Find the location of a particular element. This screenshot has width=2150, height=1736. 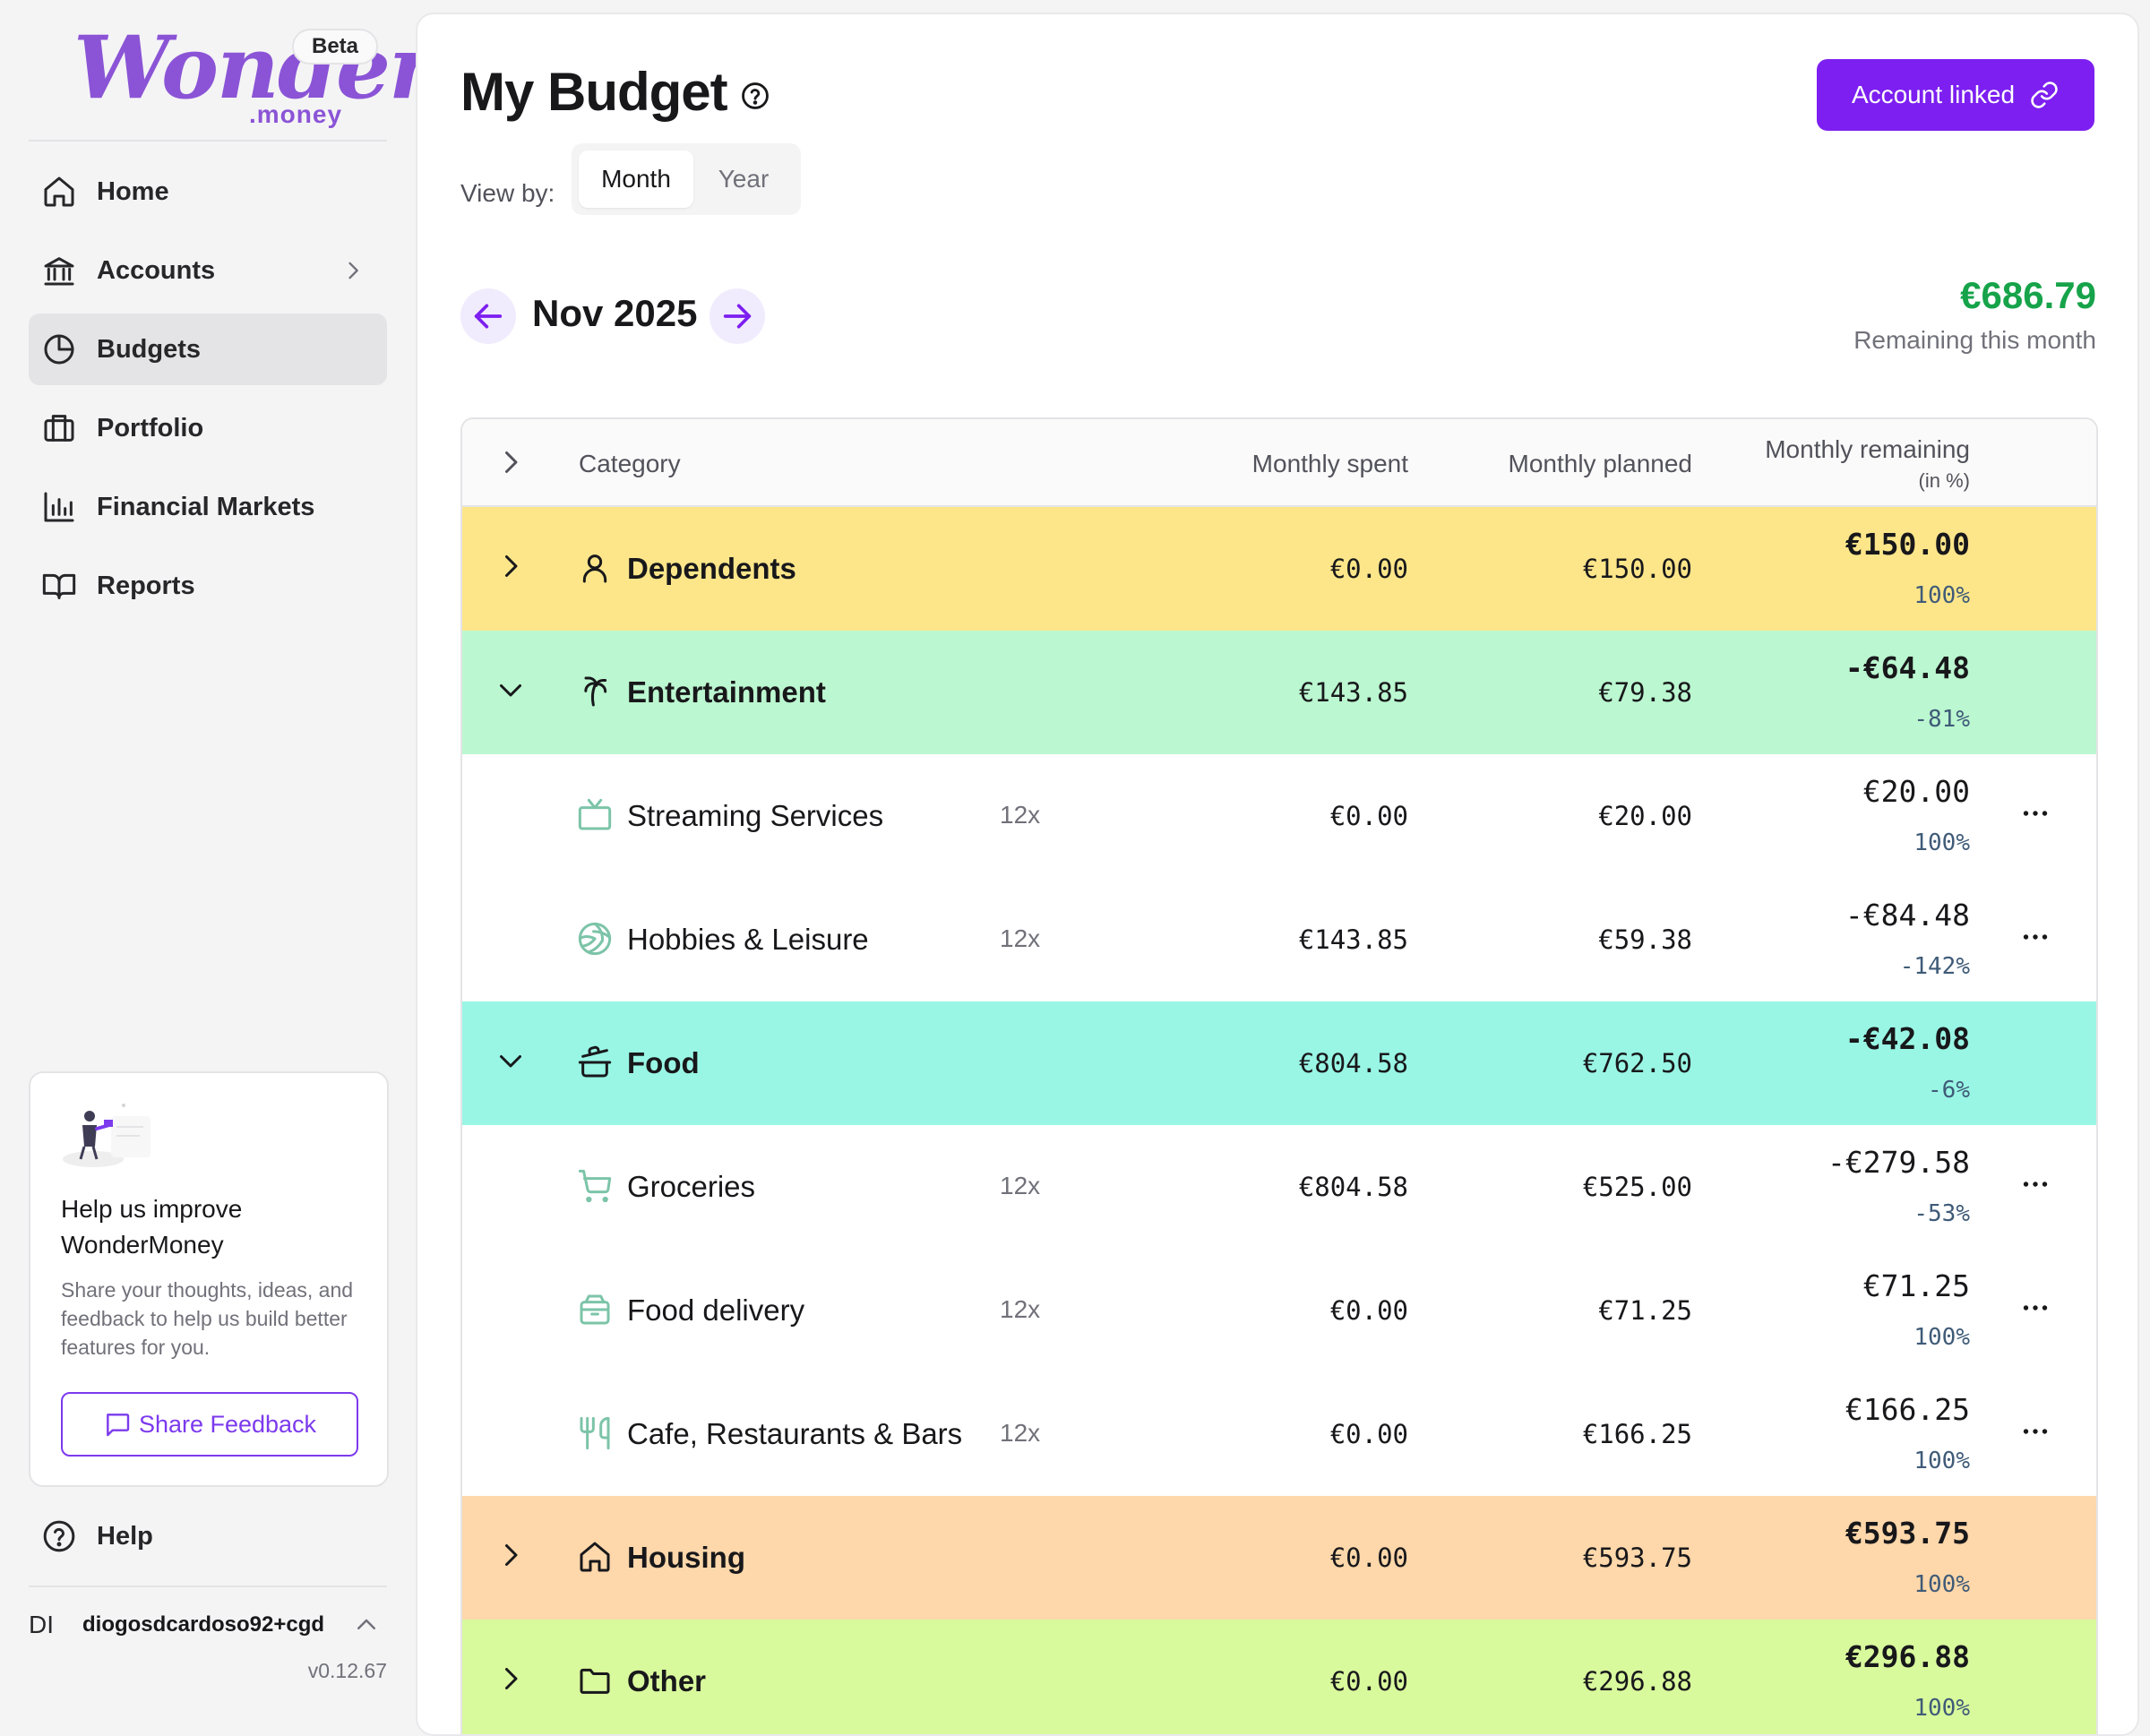

account-linked-button: Account linked is located at coordinates (1955, 95).